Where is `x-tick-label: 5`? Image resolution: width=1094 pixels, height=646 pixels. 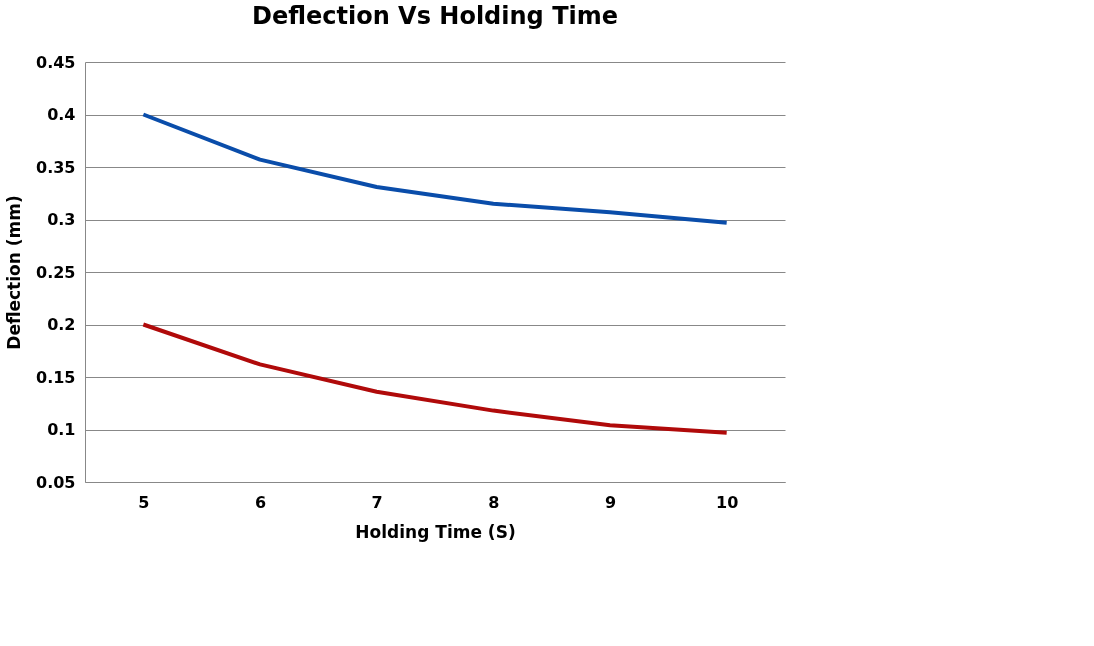
x-tick-label: 5 is located at coordinates (144, 502).